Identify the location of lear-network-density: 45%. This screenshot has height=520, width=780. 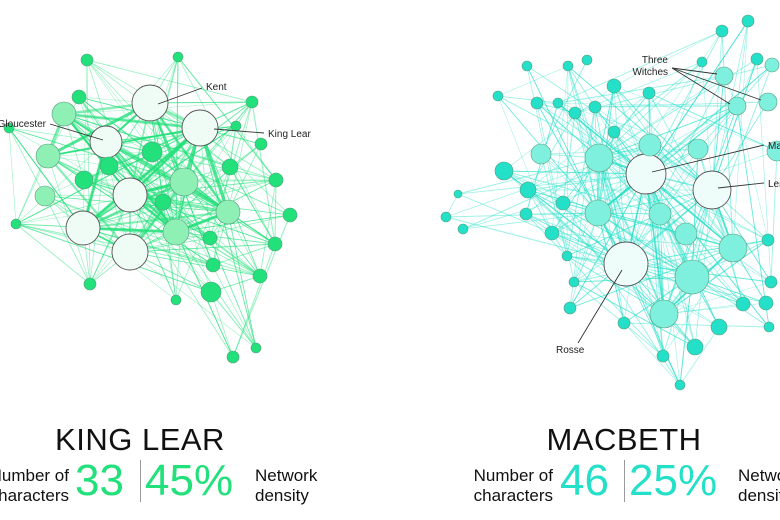
(189, 480).